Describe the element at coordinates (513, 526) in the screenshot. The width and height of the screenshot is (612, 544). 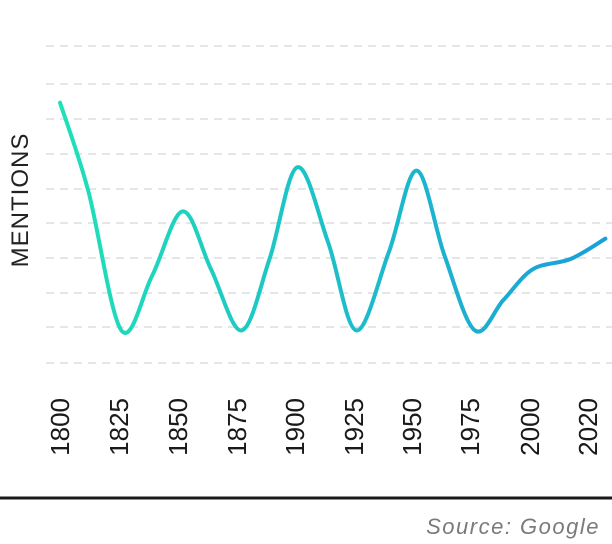
I see `source-note: Source: Google` at that location.